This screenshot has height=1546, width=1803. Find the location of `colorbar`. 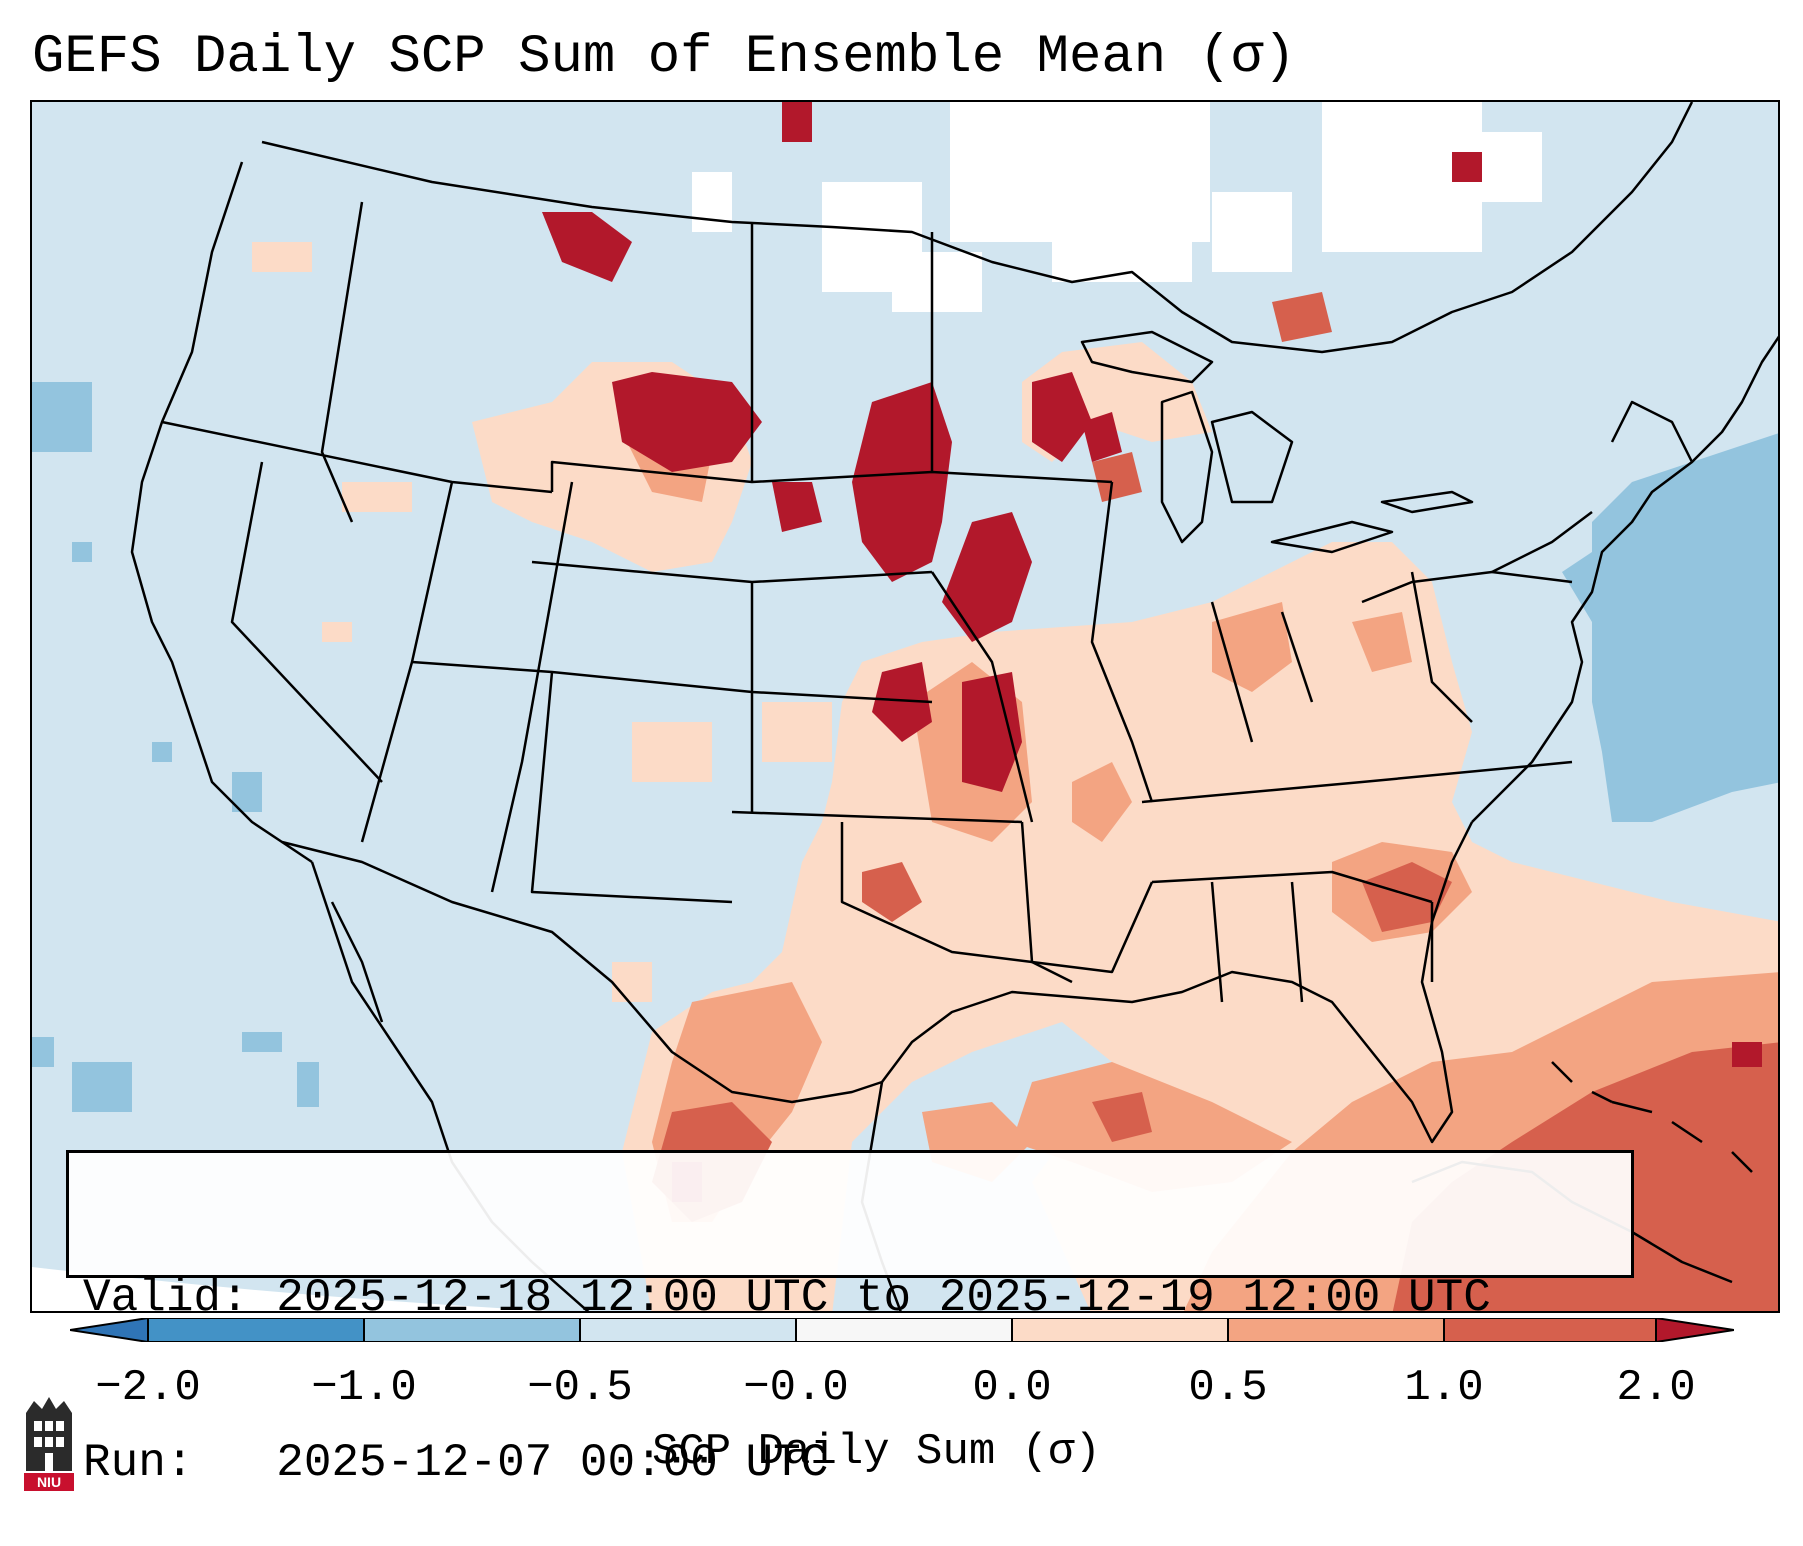

colorbar is located at coordinates (902, 1330).